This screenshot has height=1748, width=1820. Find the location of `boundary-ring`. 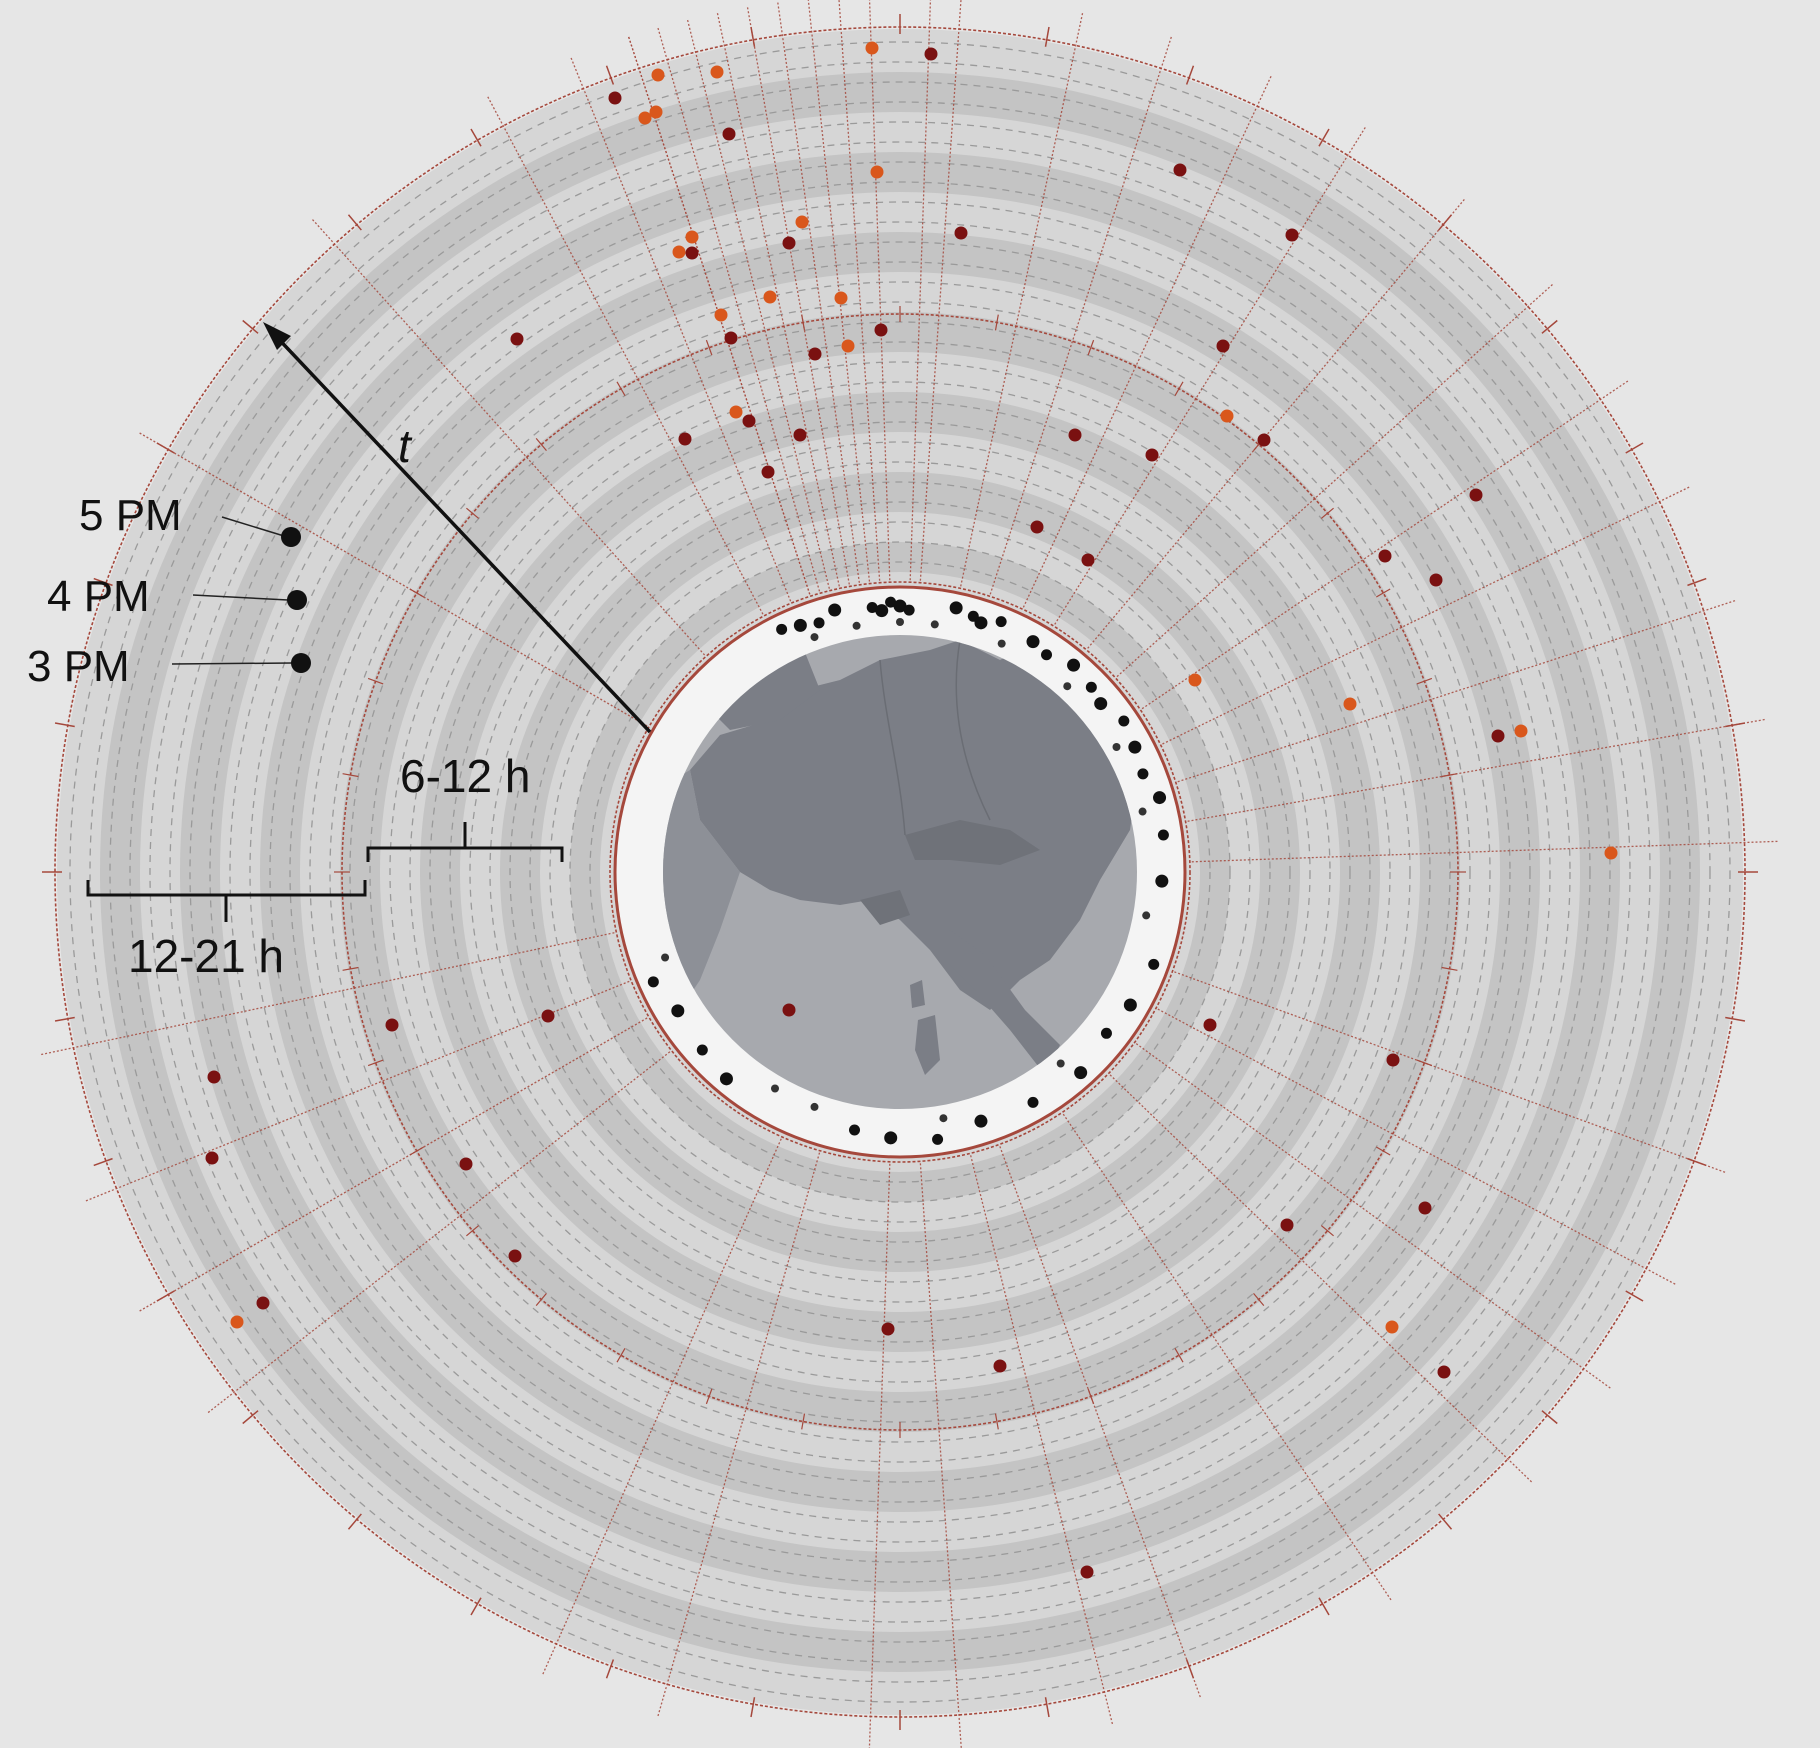

boundary-ring is located at coordinates (900, 872).